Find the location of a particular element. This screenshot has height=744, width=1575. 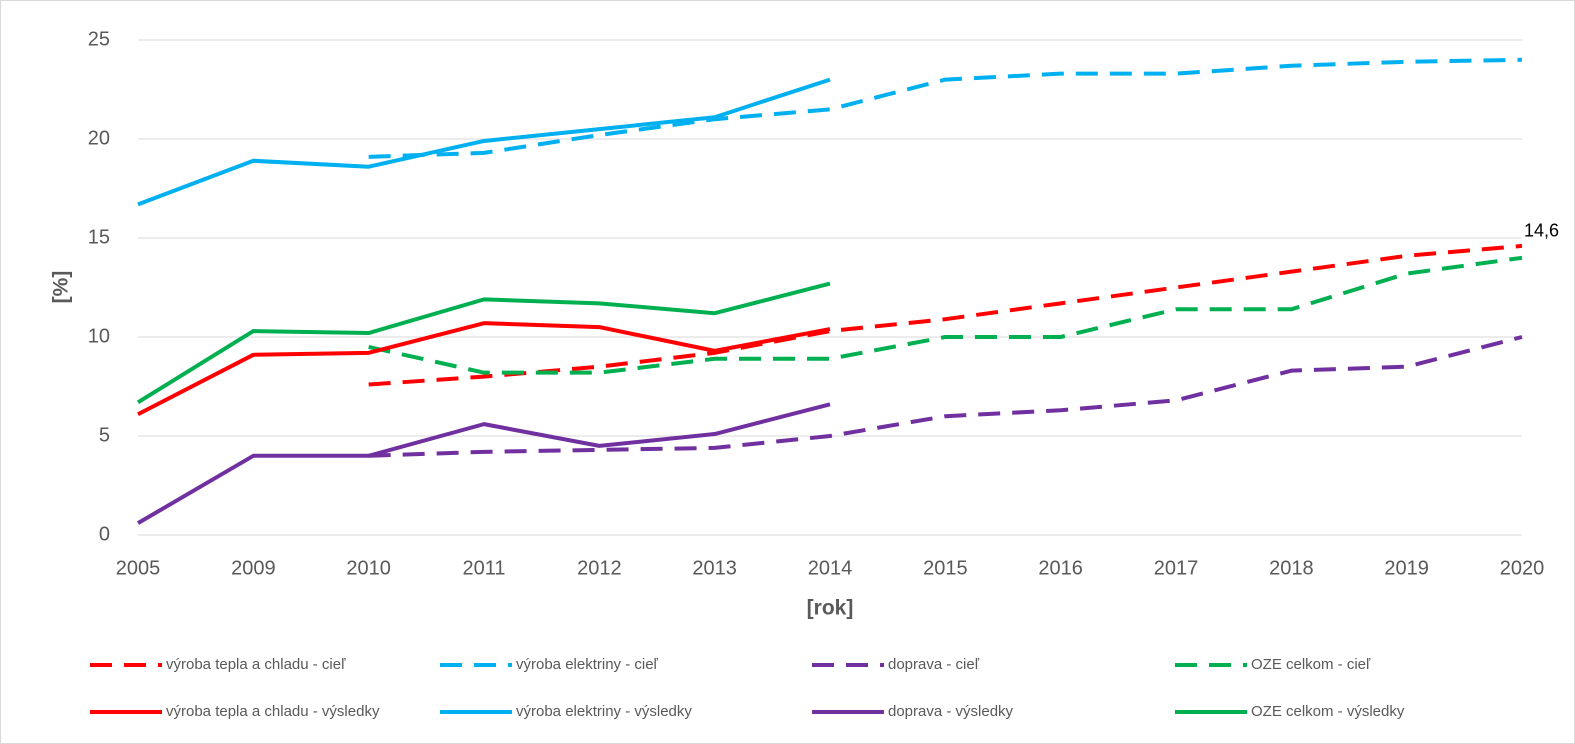

y-tick-label: 15 is located at coordinates (99, 237).